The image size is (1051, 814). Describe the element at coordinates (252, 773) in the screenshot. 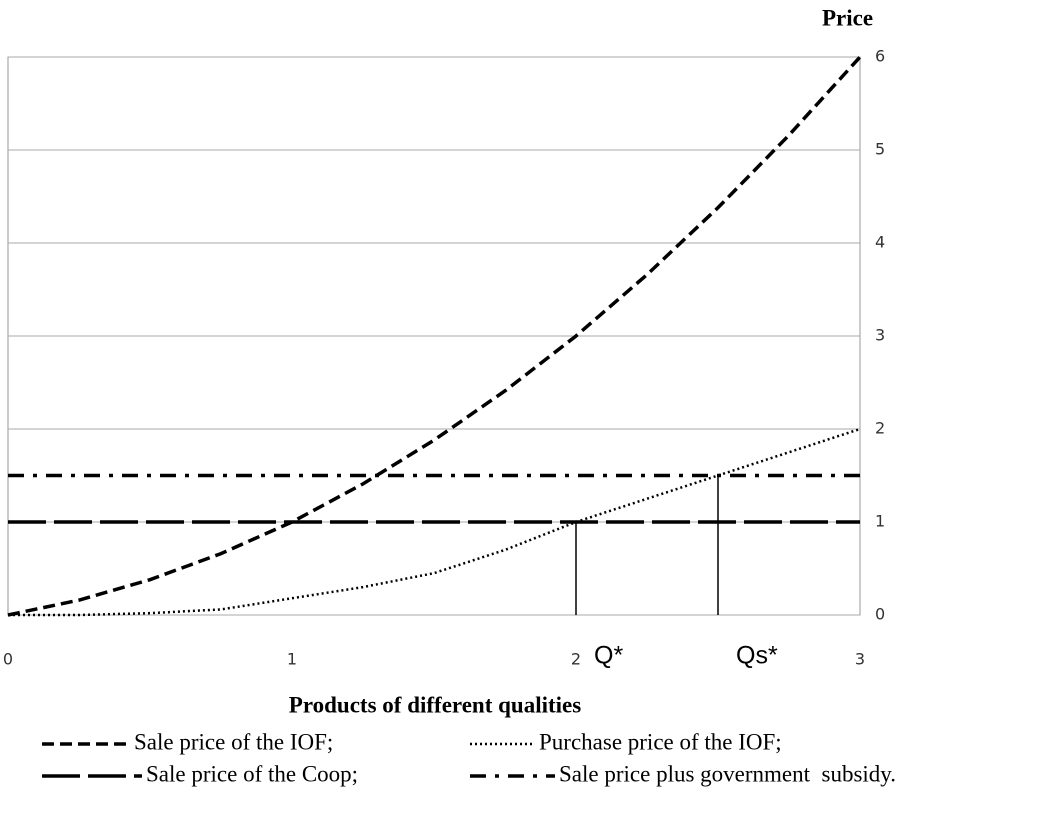

I see `legend-label: Sale price of the Coop;` at that location.